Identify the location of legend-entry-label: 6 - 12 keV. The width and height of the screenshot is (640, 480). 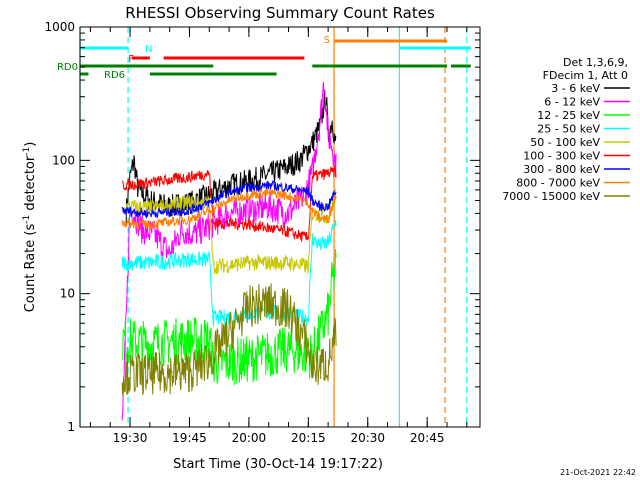
(572, 102).